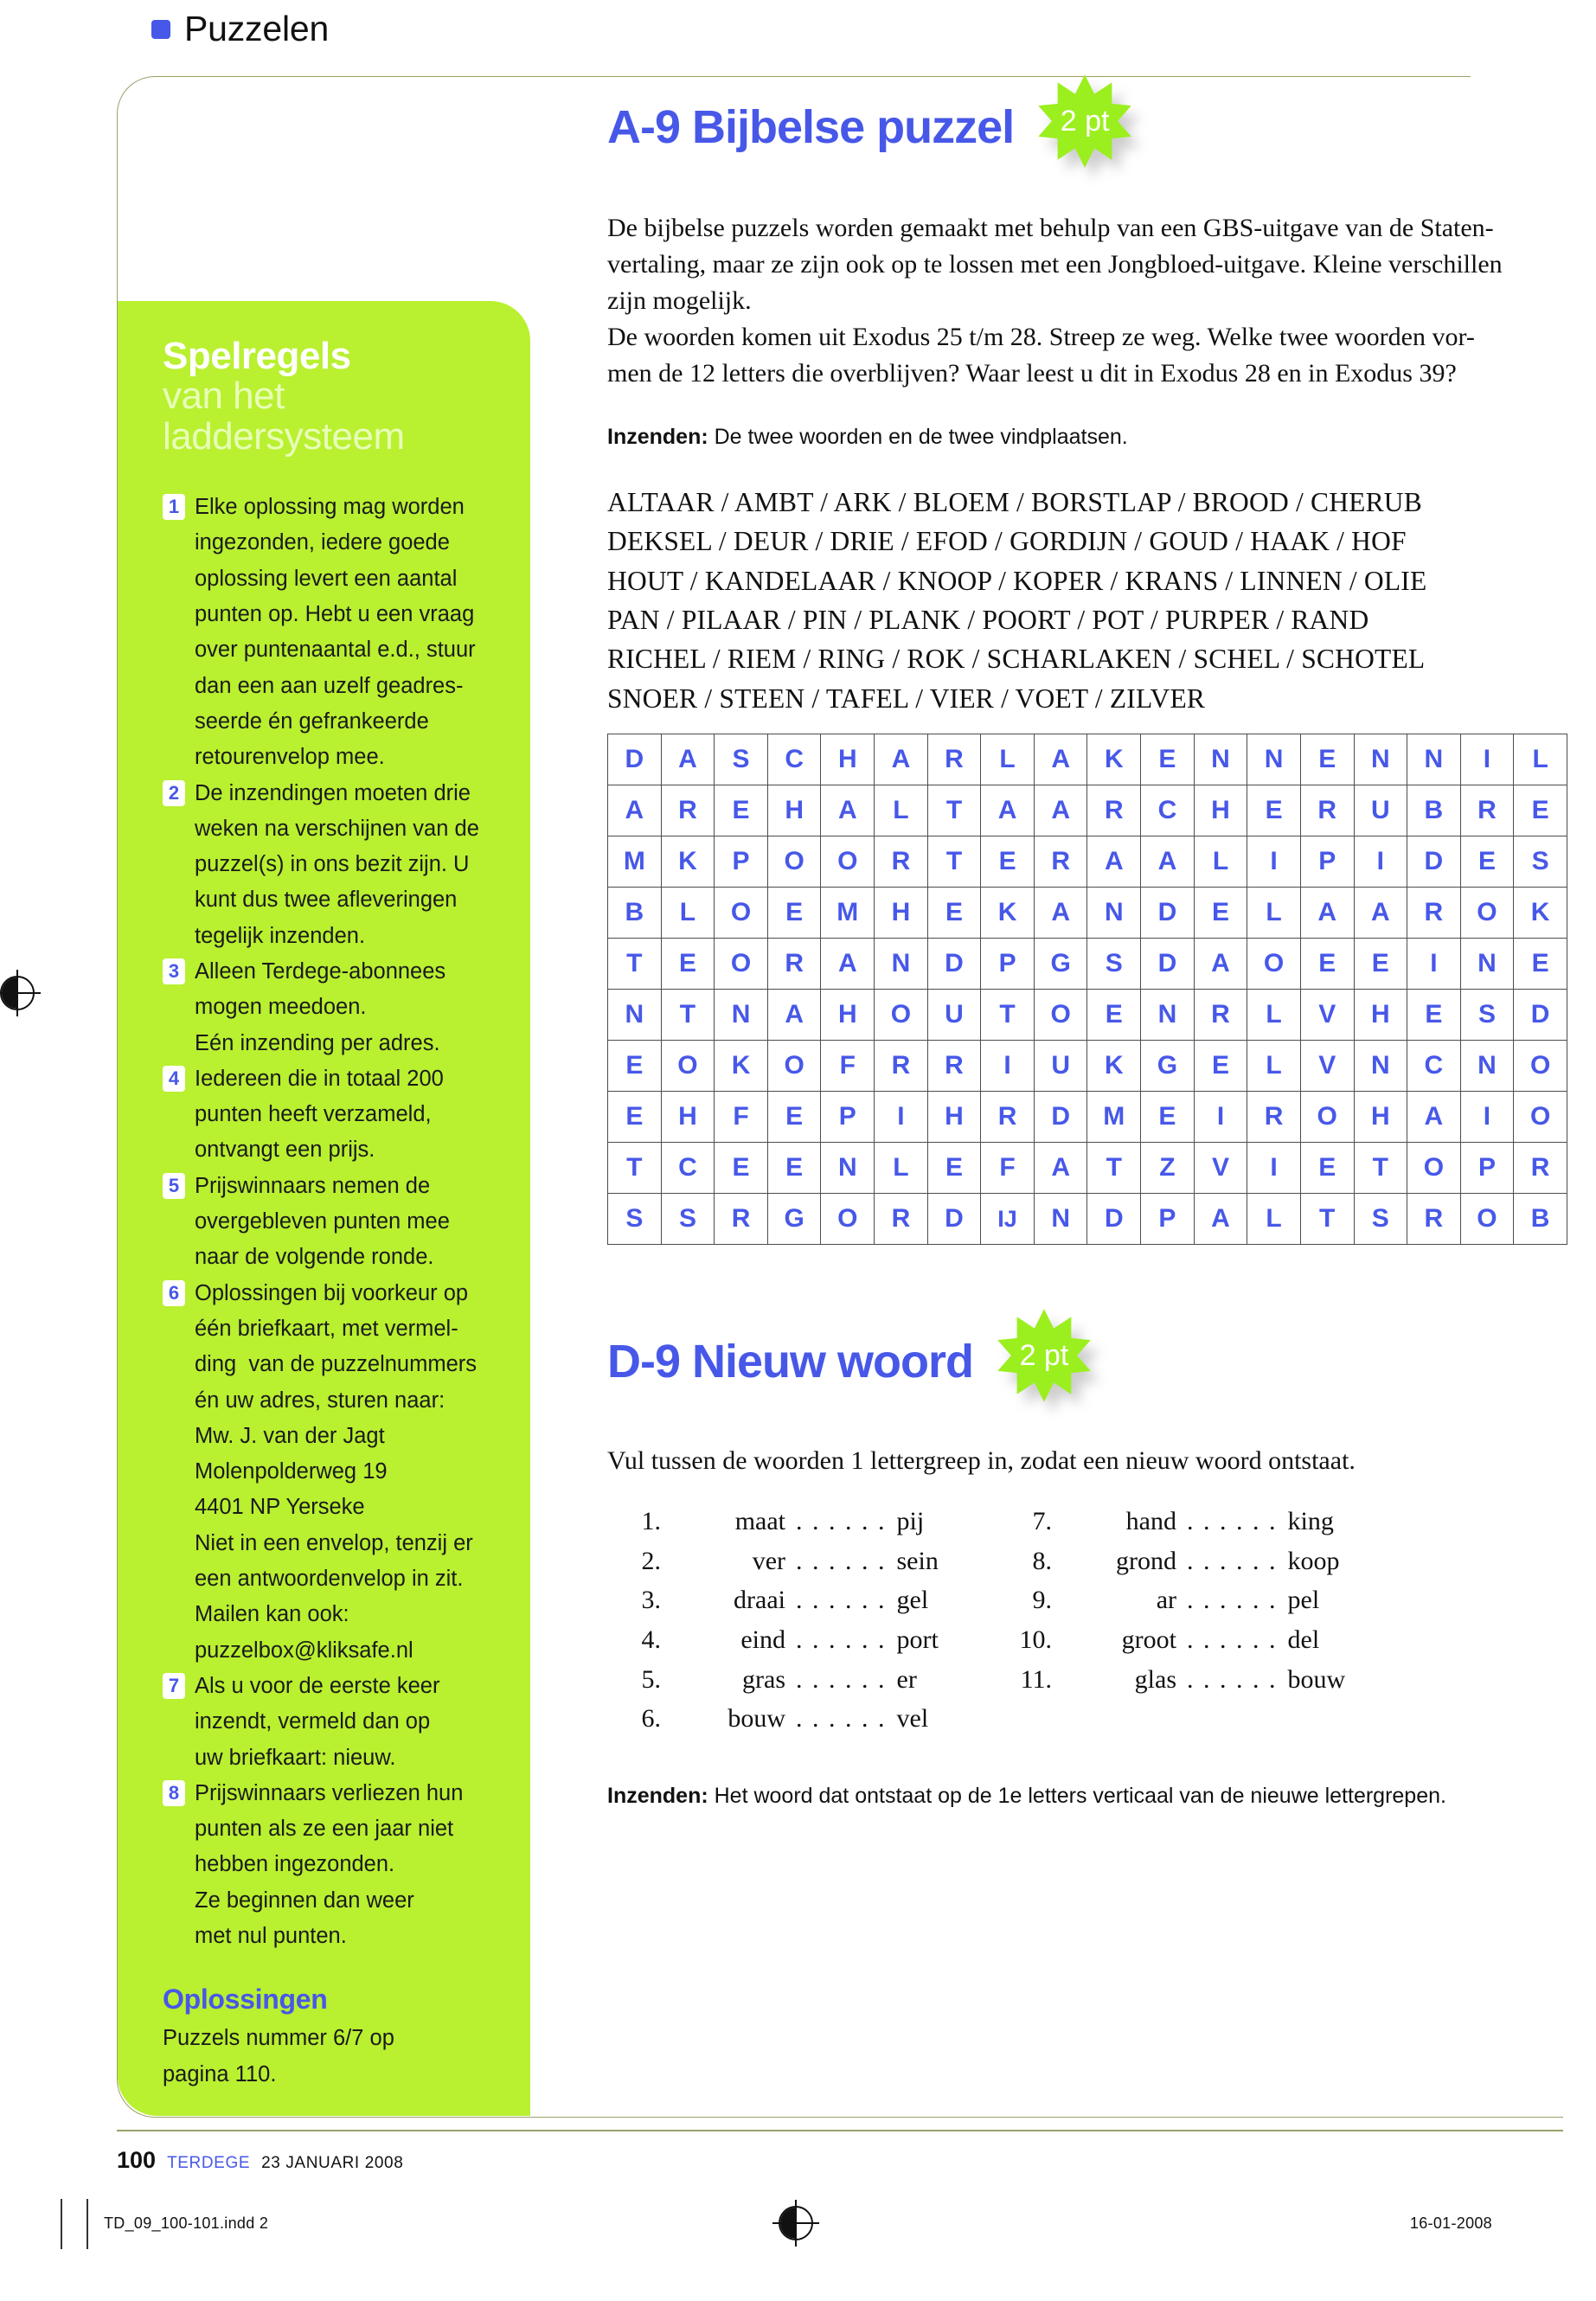 This screenshot has height=2301, width=1596. I want to click on grid-cell: Z, so click(1167, 1168).